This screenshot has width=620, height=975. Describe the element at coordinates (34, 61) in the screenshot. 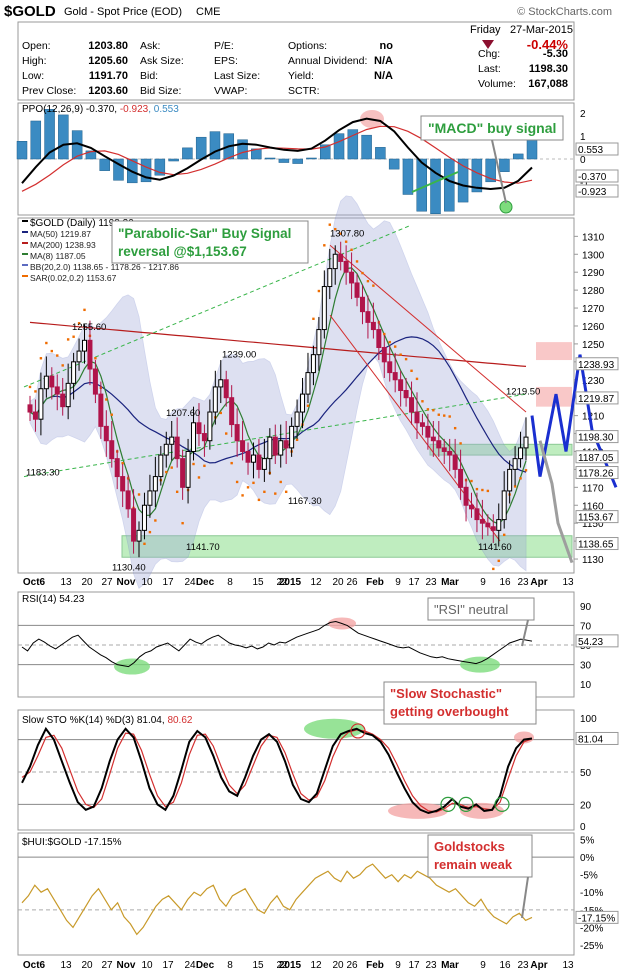

I see `quote-label: High:` at that location.